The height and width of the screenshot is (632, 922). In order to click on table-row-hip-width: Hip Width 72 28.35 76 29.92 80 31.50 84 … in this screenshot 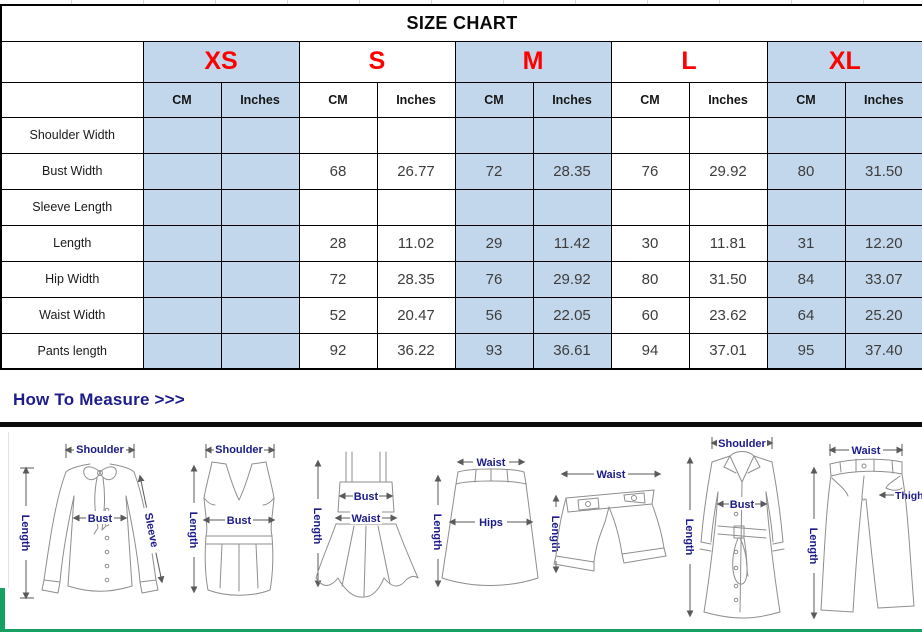, I will do `click(461, 279)`.